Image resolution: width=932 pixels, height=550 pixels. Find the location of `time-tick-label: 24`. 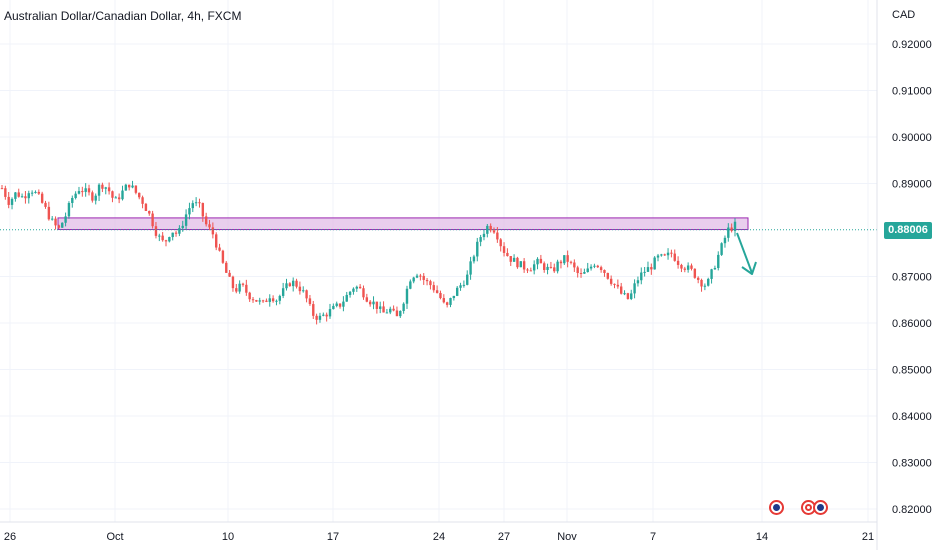

time-tick-label: 24 is located at coordinates (439, 537).